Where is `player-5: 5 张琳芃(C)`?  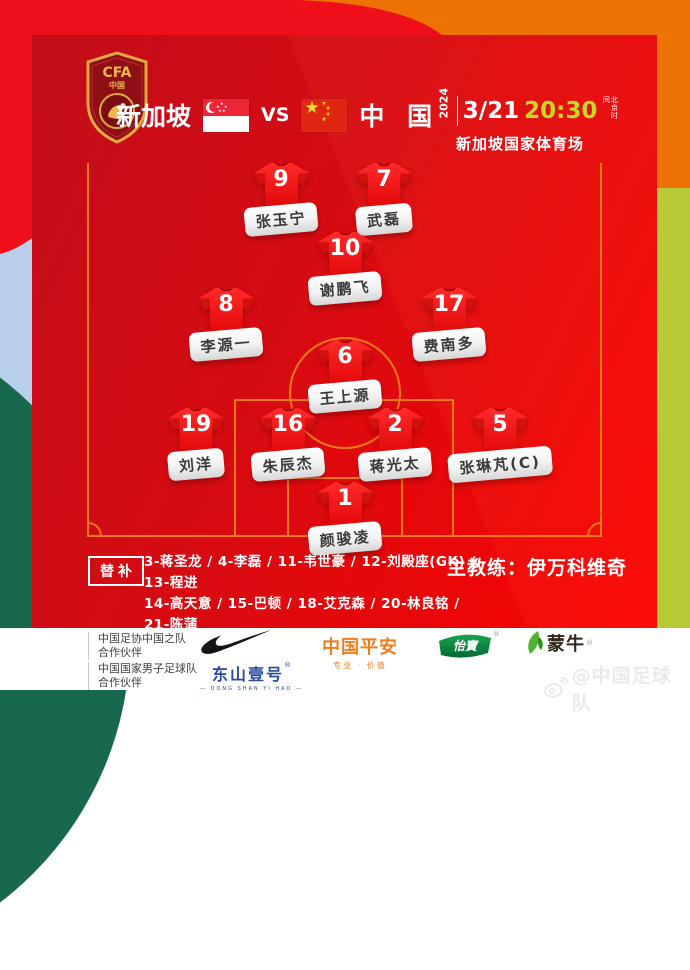 player-5: 5 张琳芃(C) is located at coordinates (500, 445).